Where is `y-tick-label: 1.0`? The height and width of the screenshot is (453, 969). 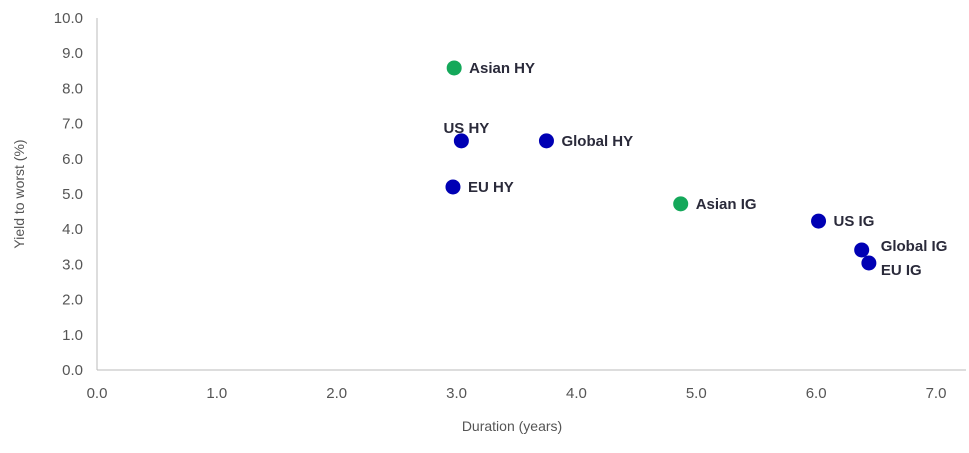
y-tick-label: 1.0 is located at coordinates (72, 335).